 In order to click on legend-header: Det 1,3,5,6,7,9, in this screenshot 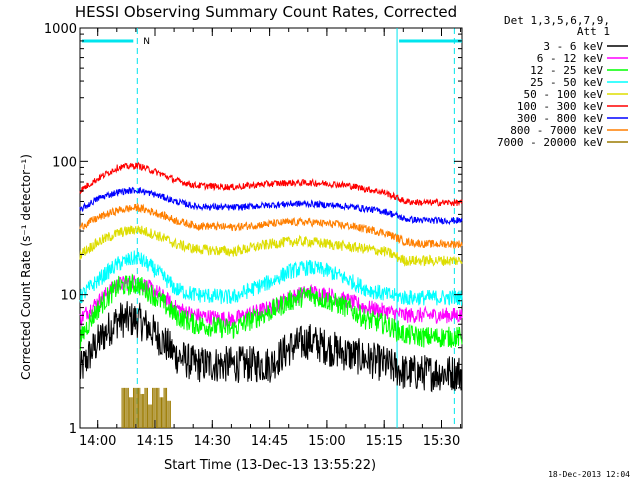, I will do `click(557, 20)`.